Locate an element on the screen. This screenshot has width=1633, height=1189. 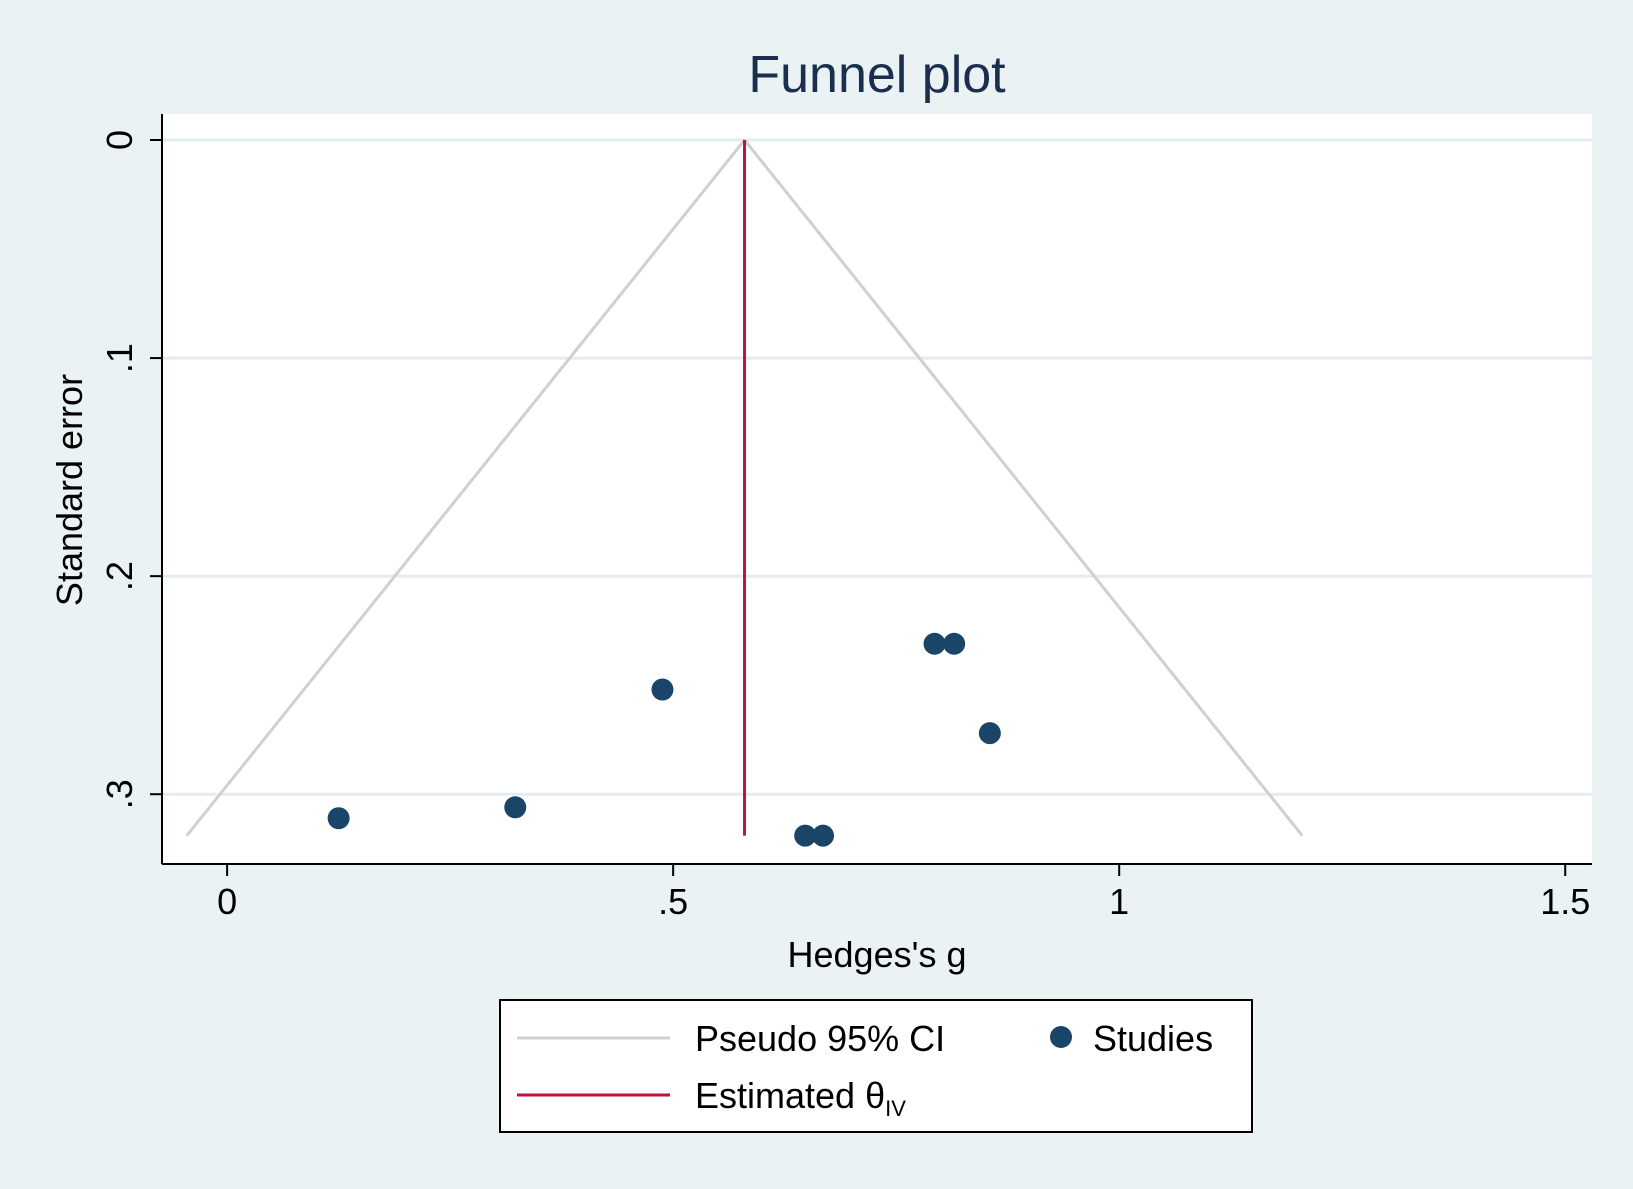
legend-ci-label: Pseudo 95% CI is located at coordinates (820, 1038).